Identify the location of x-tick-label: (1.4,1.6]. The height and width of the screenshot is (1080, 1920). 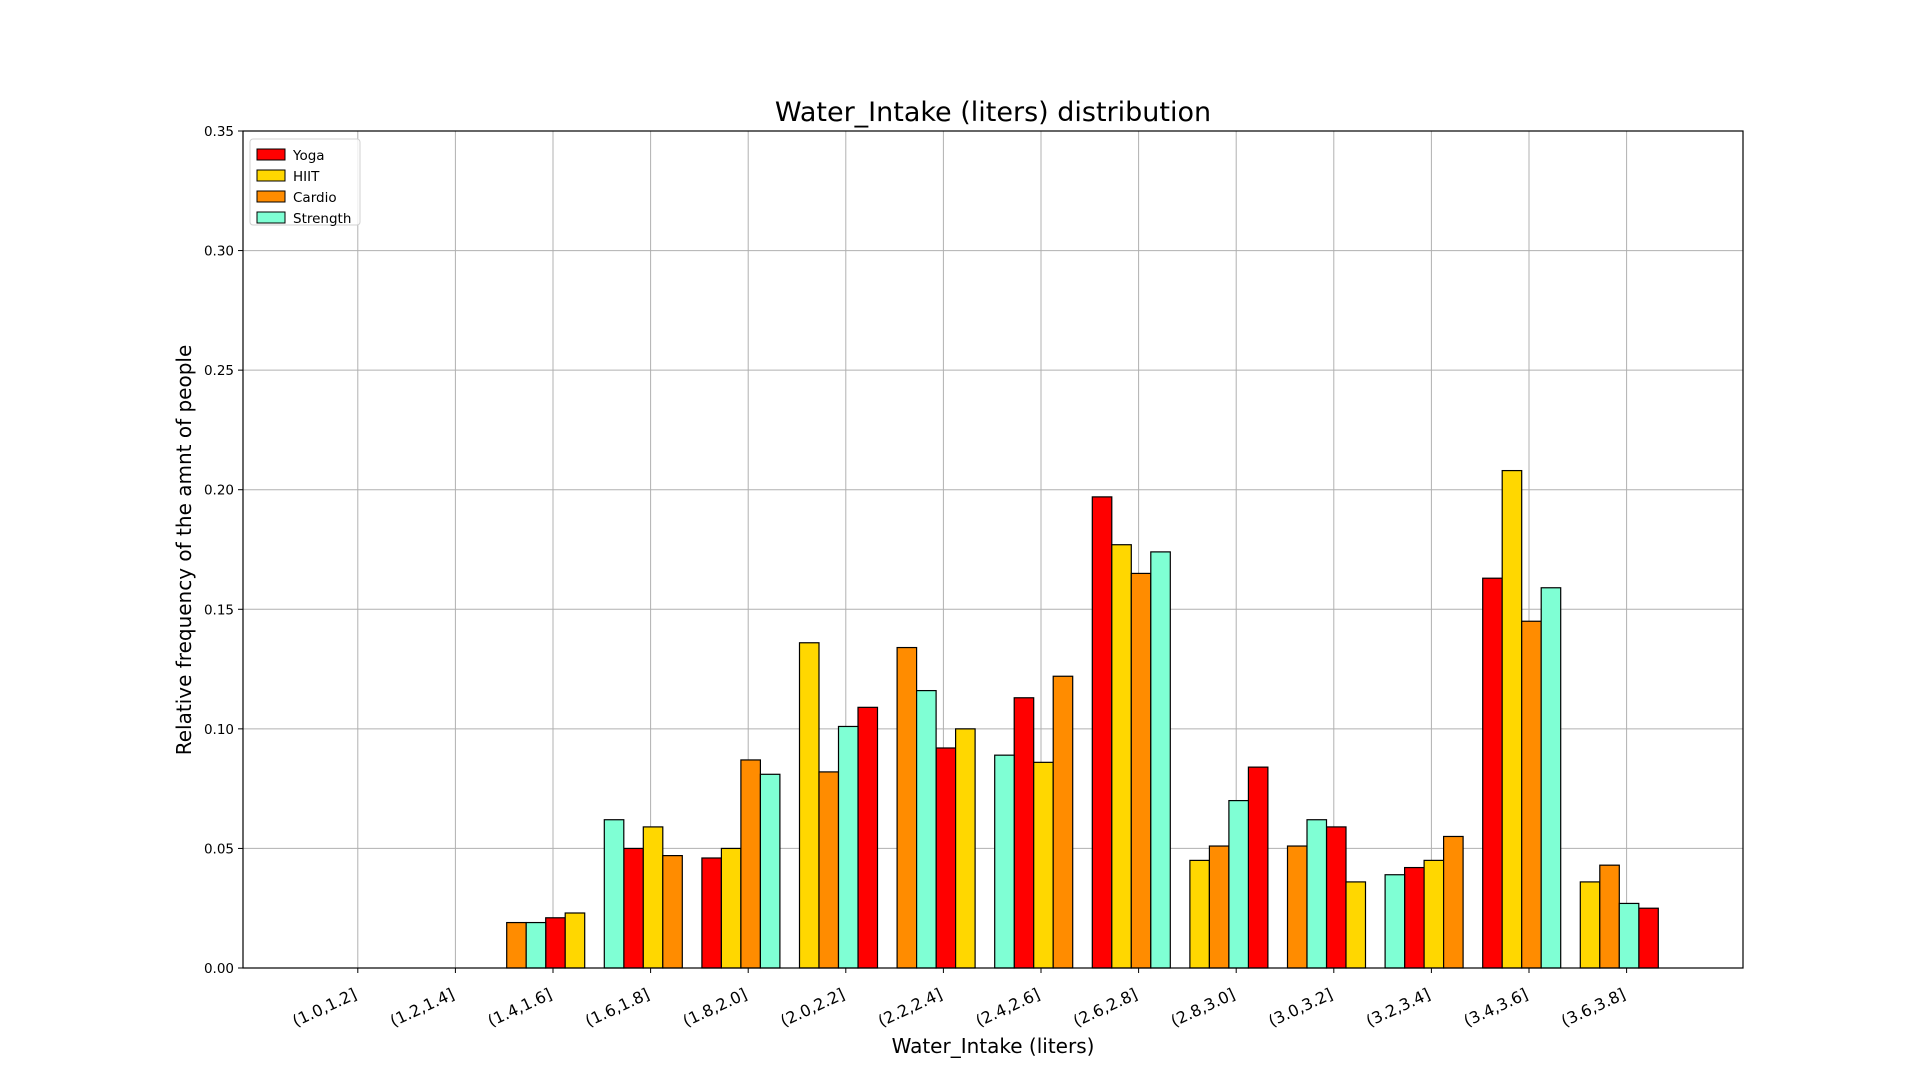
(520, 1007).